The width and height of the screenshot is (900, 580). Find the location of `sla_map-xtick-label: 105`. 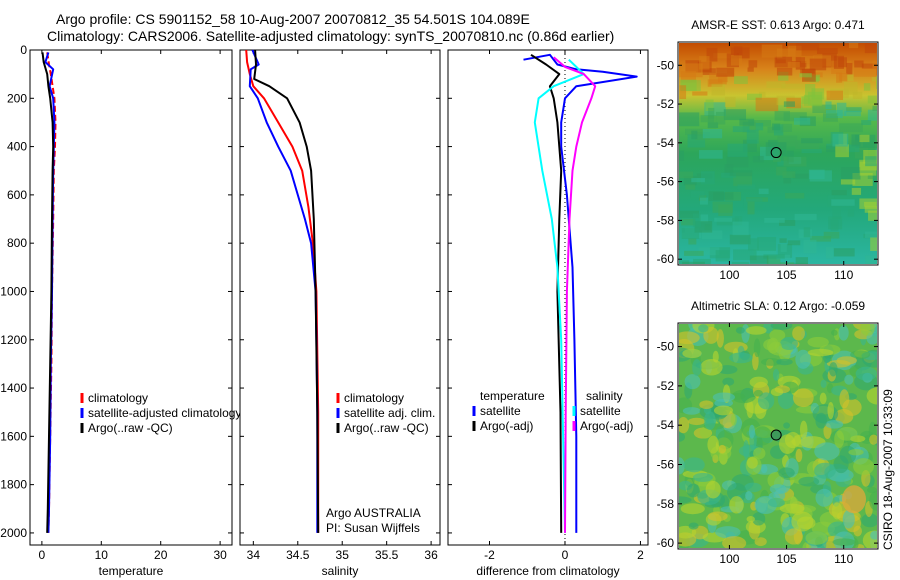

sla_map-xtick-label: 105 is located at coordinates (787, 559).